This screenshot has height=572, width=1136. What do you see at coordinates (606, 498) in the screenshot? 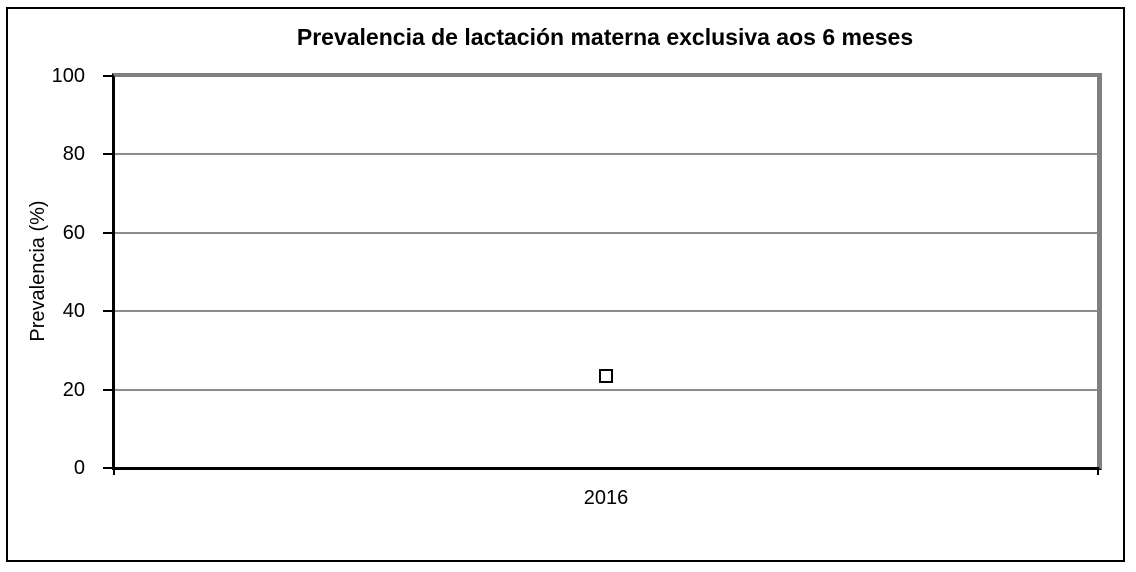
I see `x-tick-label: 2016` at bounding box center [606, 498].